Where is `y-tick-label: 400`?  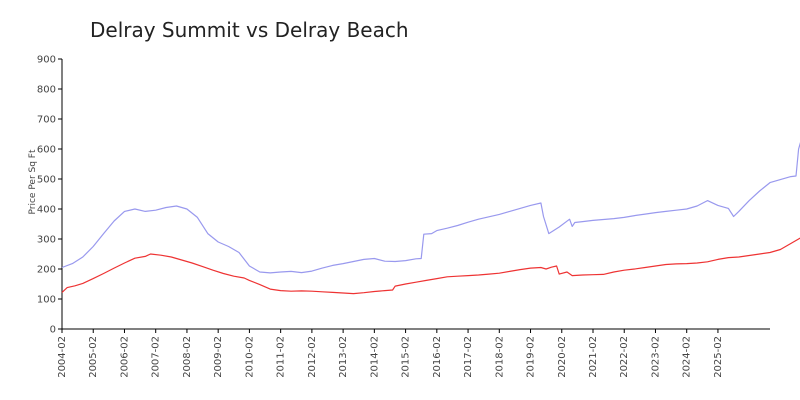
y-tick-label: 400 is located at coordinates (46, 210).